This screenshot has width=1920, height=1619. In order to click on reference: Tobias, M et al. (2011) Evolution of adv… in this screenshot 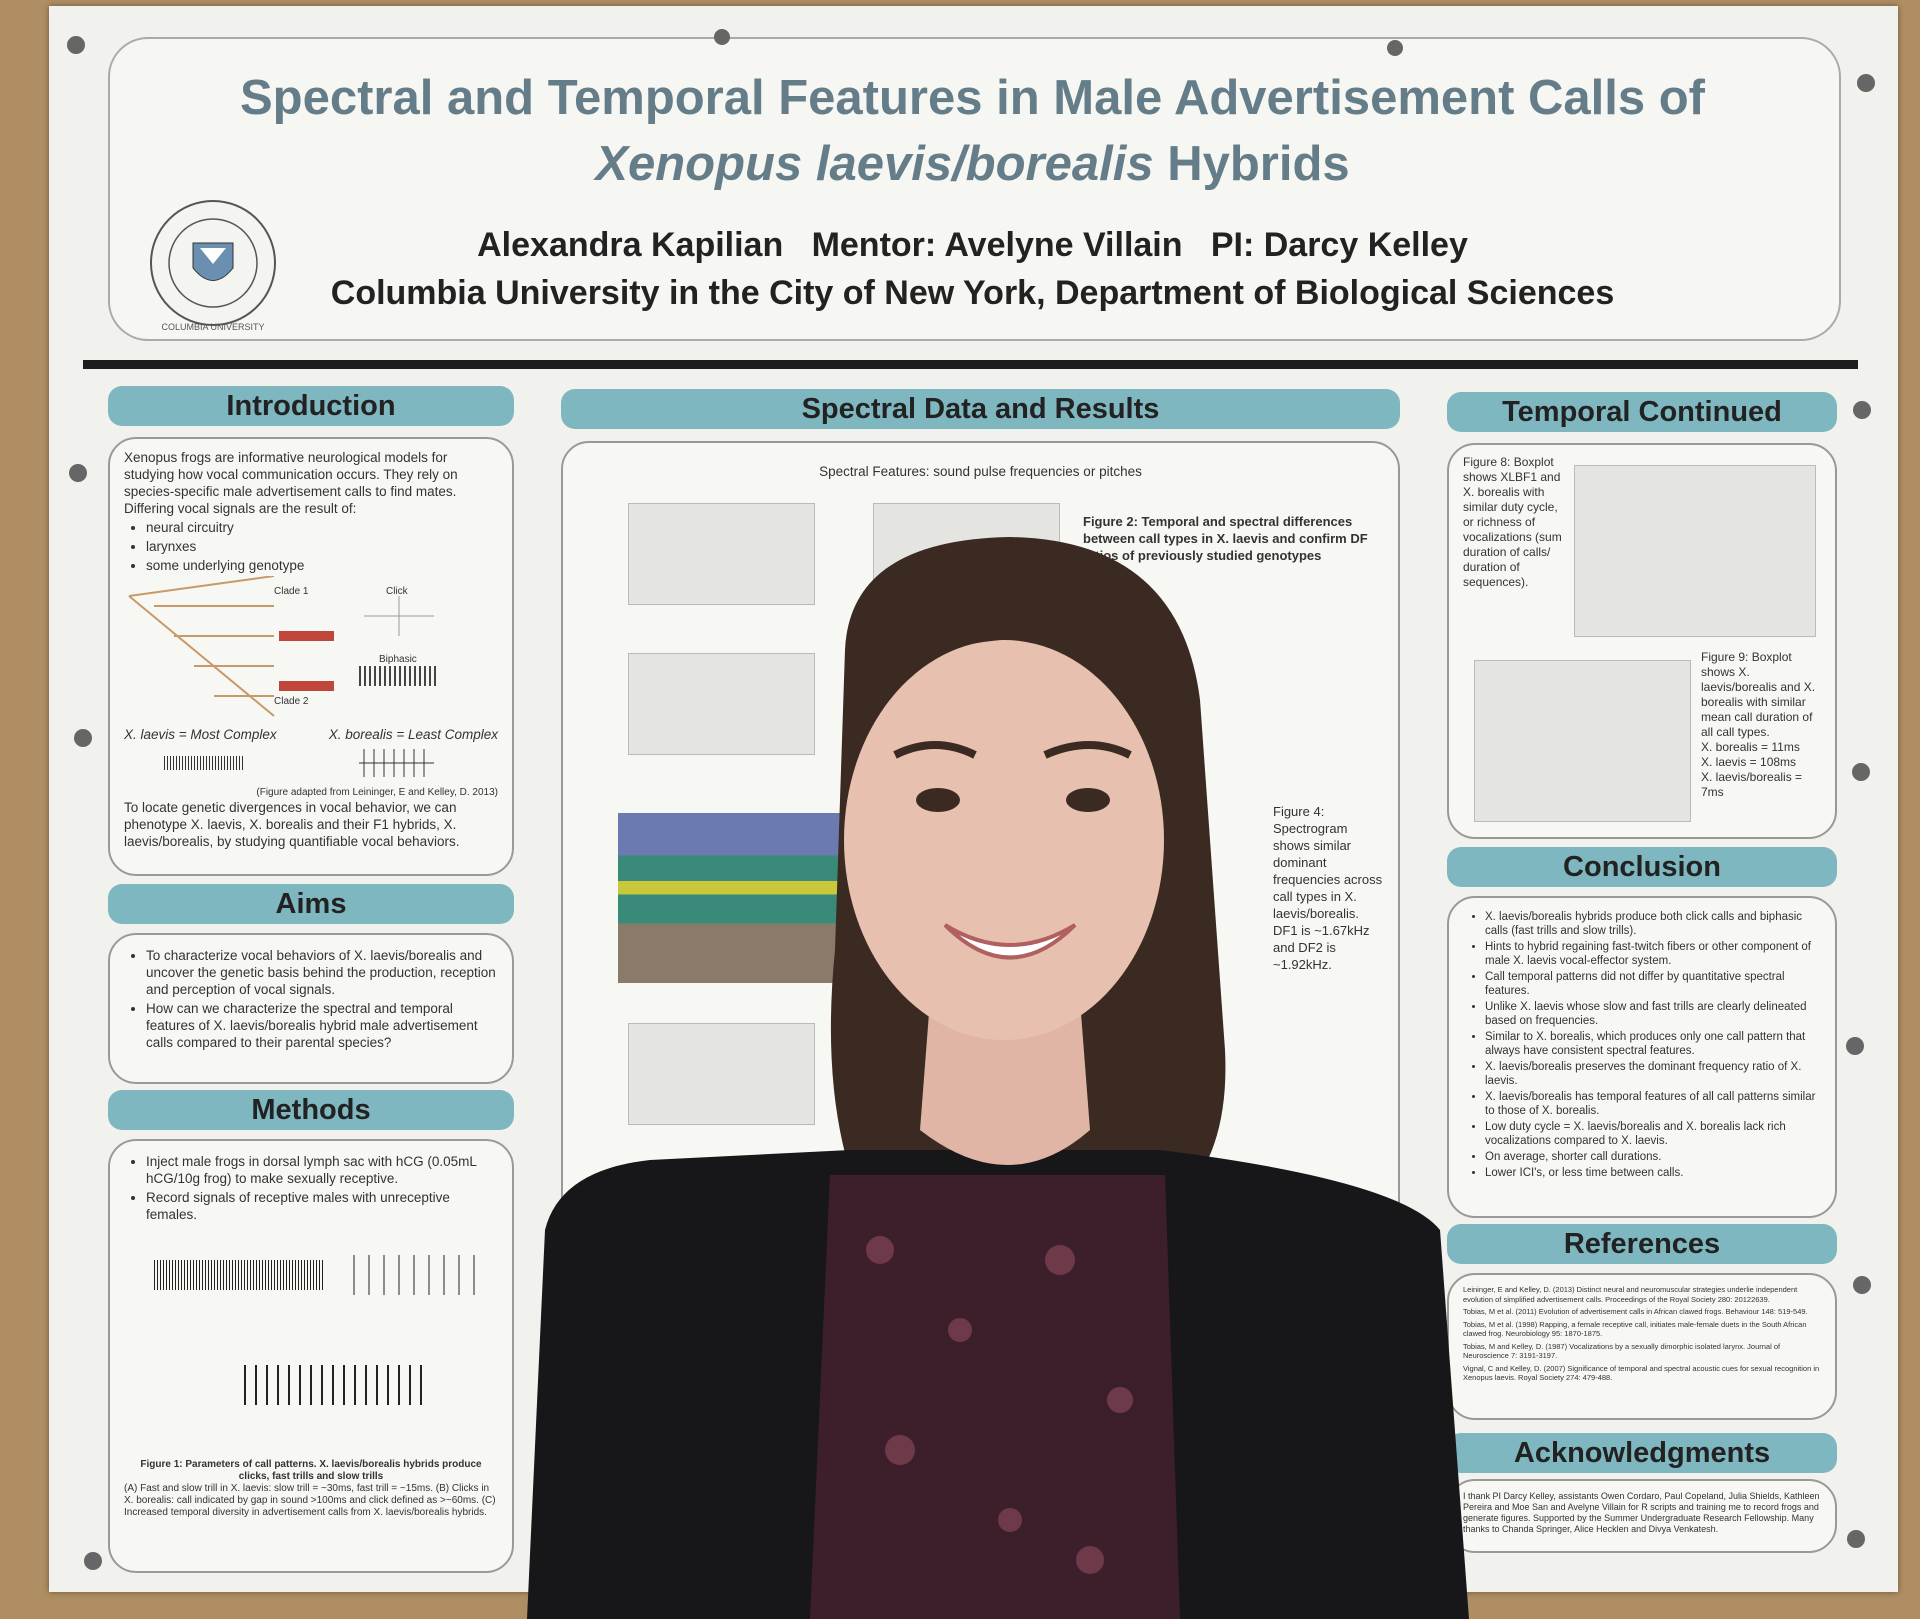, I will do `click(1635, 1311)`.